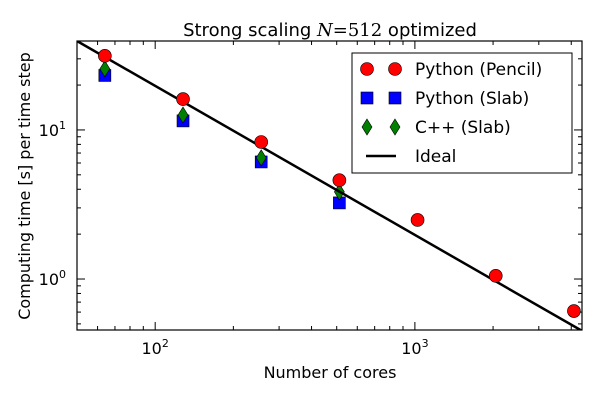 This screenshot has height=400, width=600. Describe the element at coordinates (24, 186) in the screenshot. I see `y-axis-label: Computing time [s] per time step` at that location.